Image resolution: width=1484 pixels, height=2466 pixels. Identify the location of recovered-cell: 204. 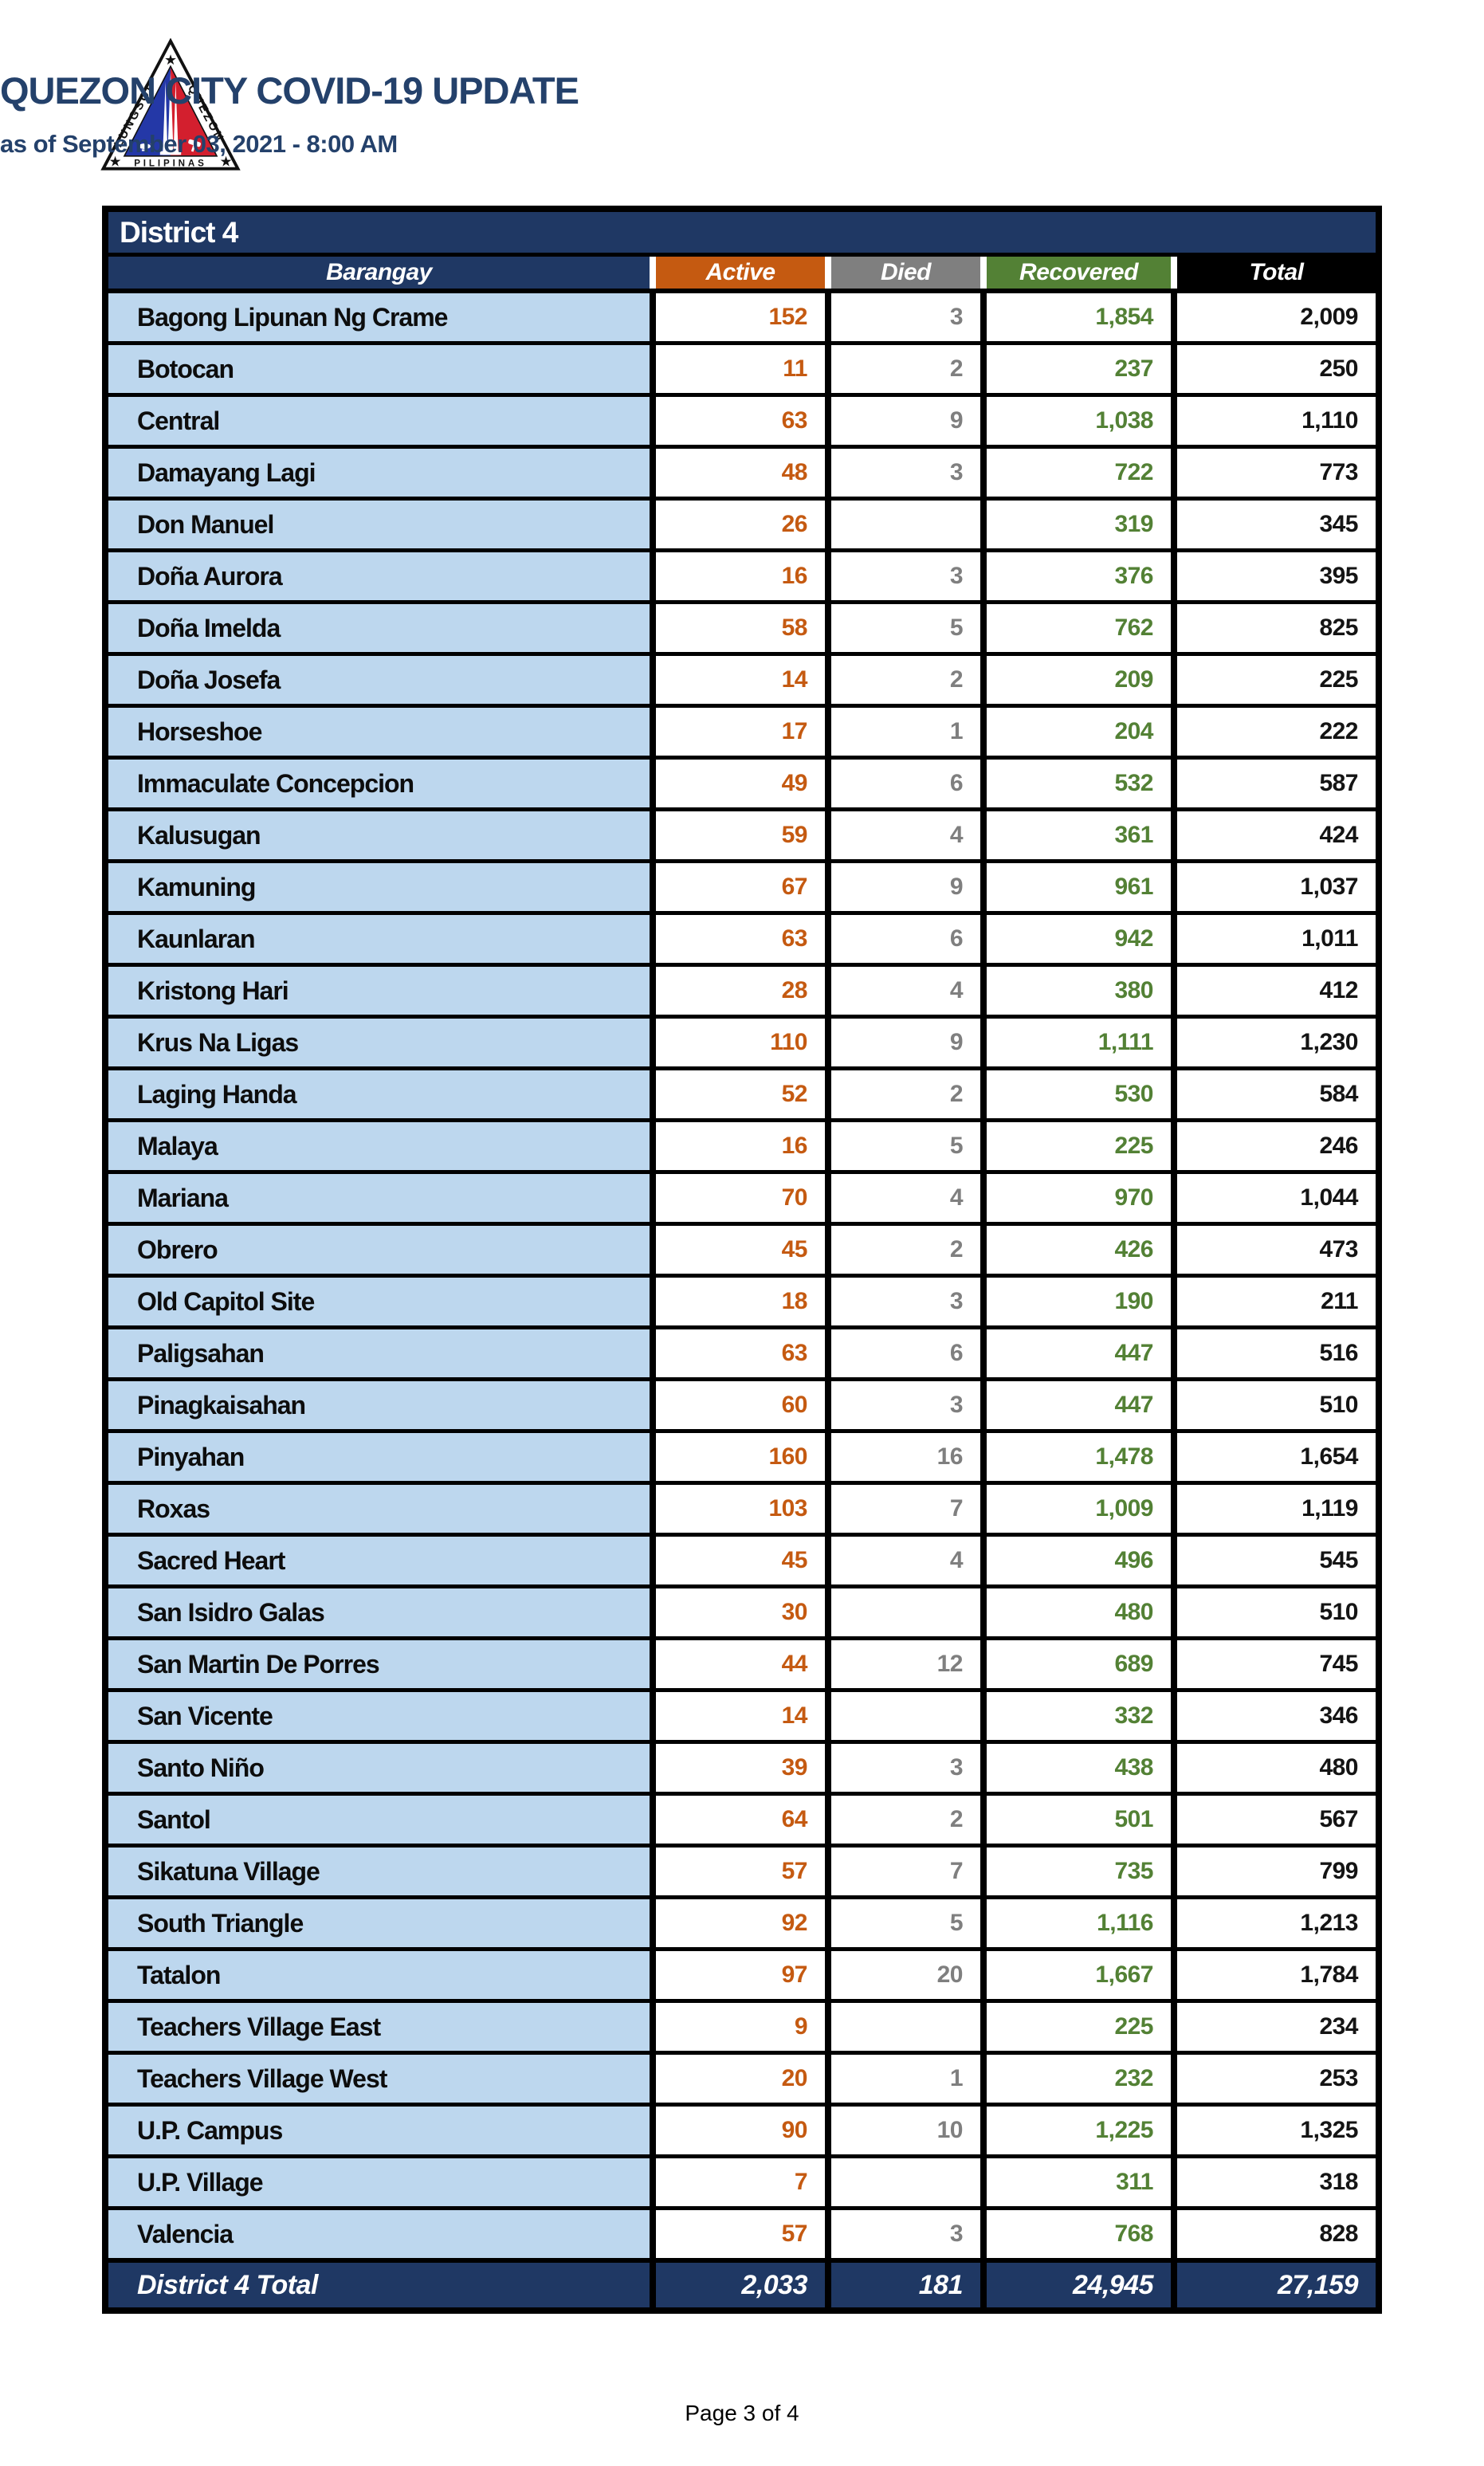
(1079, 732).